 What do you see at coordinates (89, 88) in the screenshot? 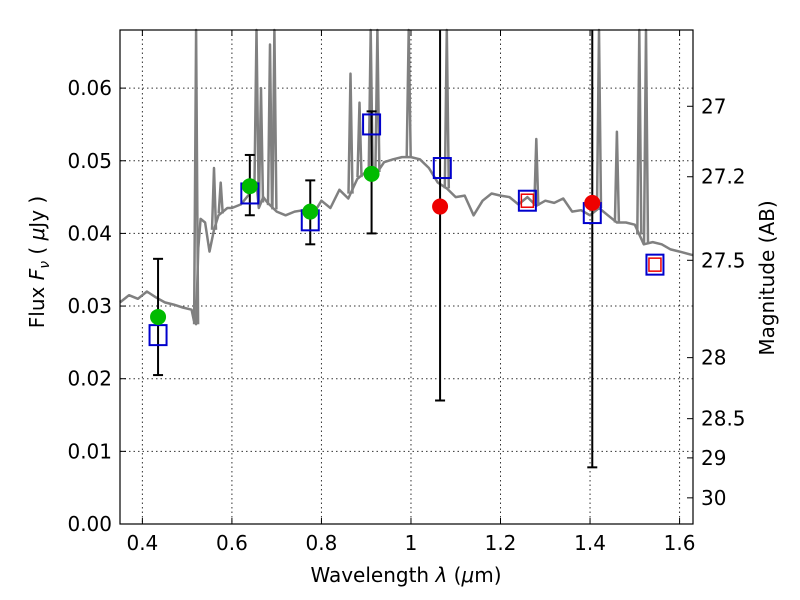
I see `y-tick-label: 0.06` at bounding box center [89, 88].